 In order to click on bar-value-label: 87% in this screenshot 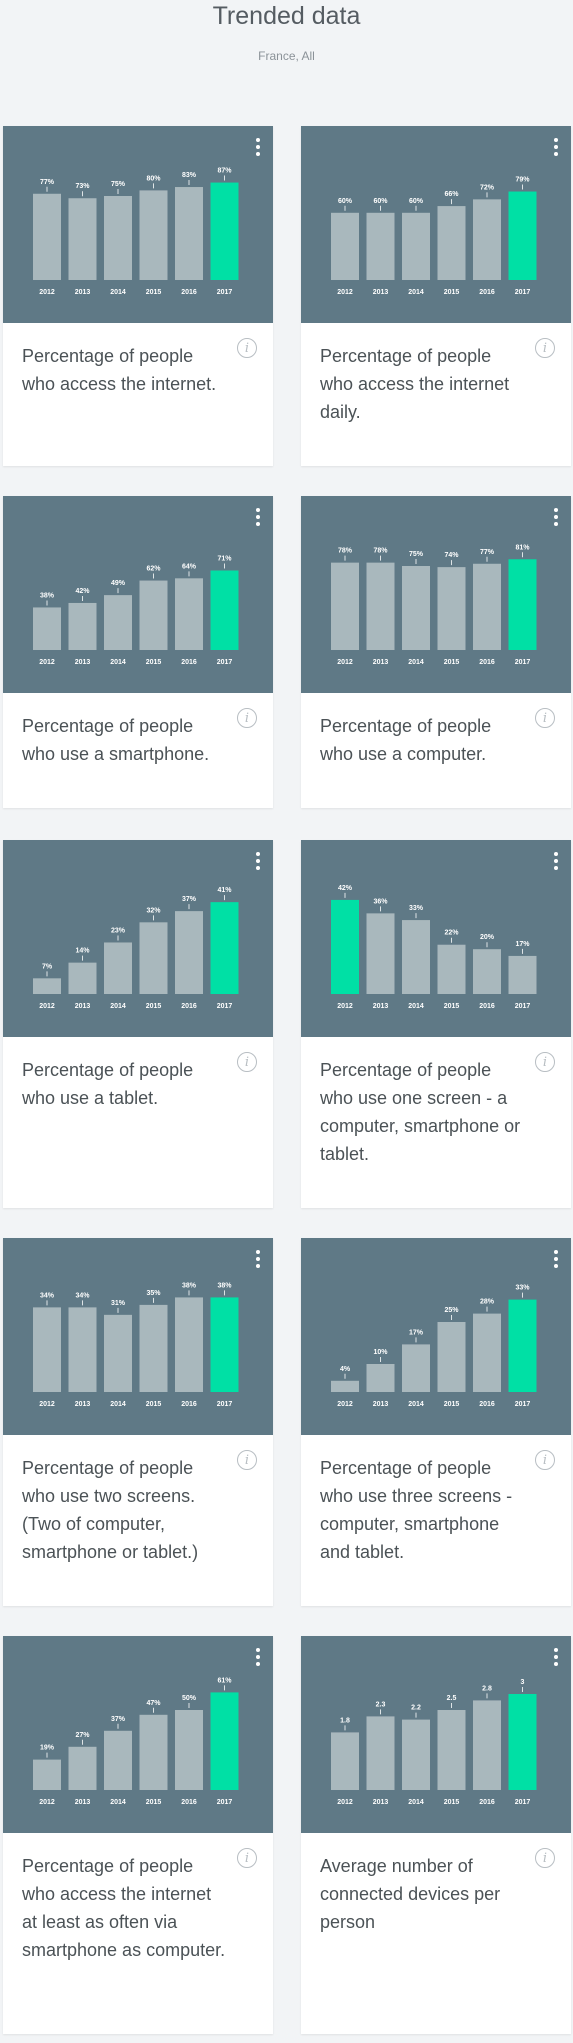, I will do `click(224, 171)`.